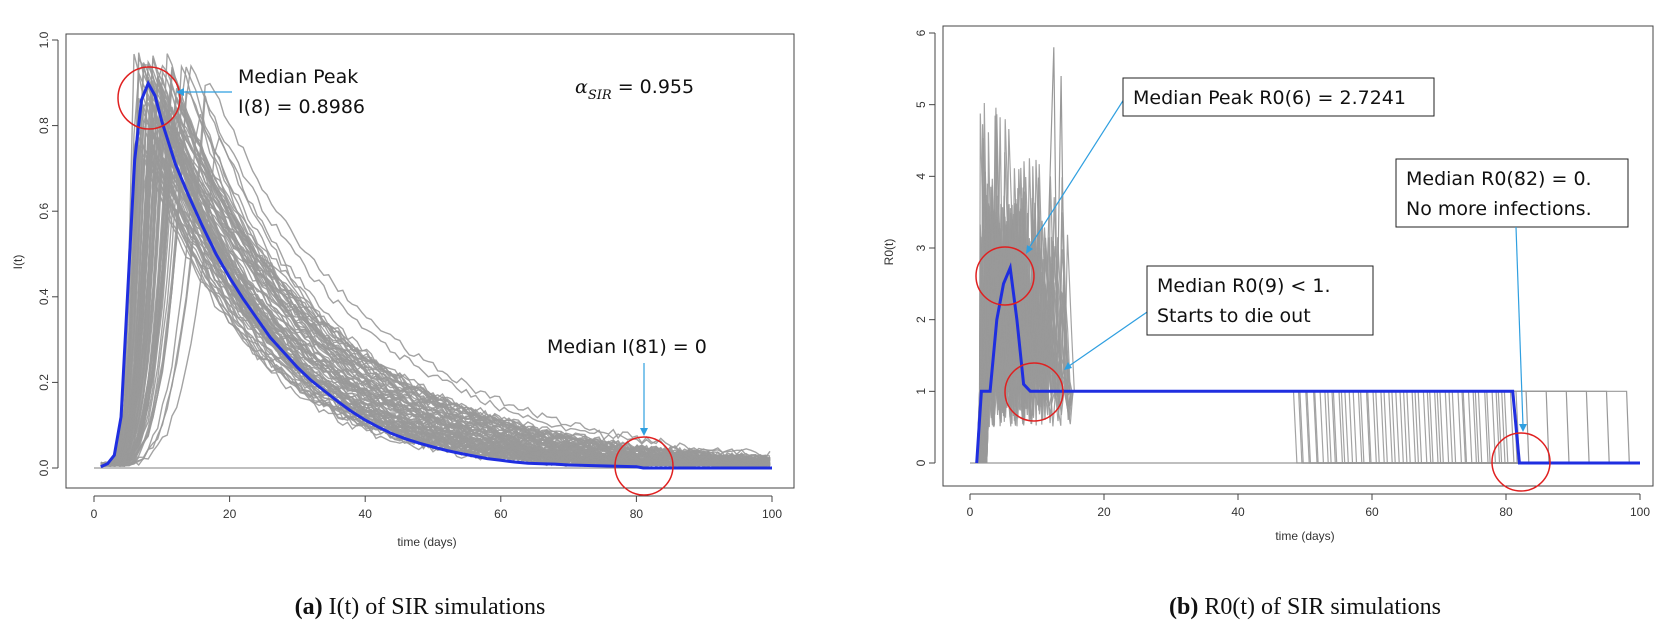 This screenshot has width=1677, height=634. What do you see at coordinates (653, 87) in the screenshot?
I see `alpha-value: = 0.955` at bounding box center [653, 87].